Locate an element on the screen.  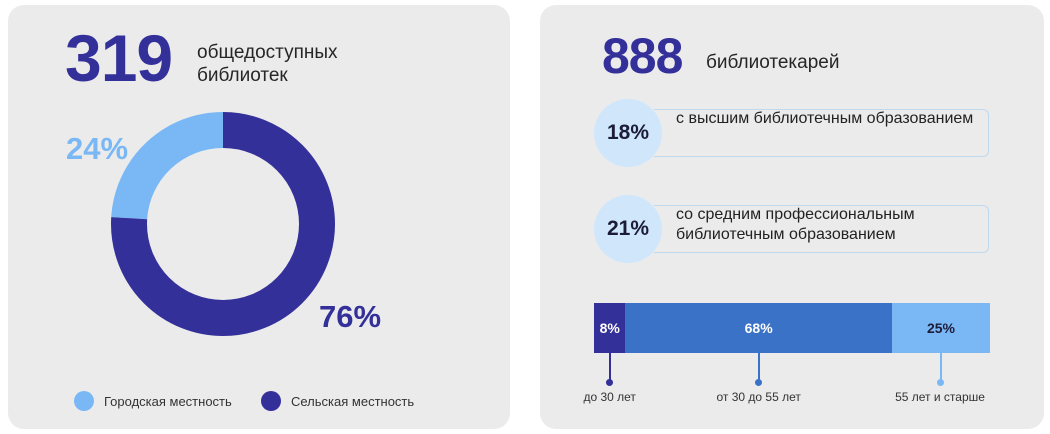
education-professional-box is located at coordinates (821, 229).